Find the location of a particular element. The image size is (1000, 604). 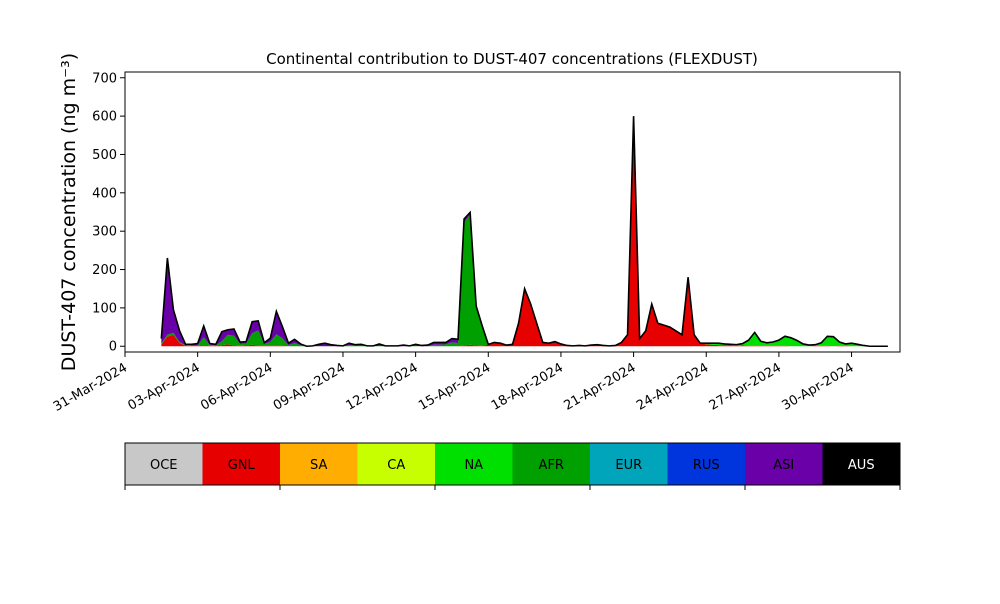

legend-swatch-asi is located at coordinates (784, 464).